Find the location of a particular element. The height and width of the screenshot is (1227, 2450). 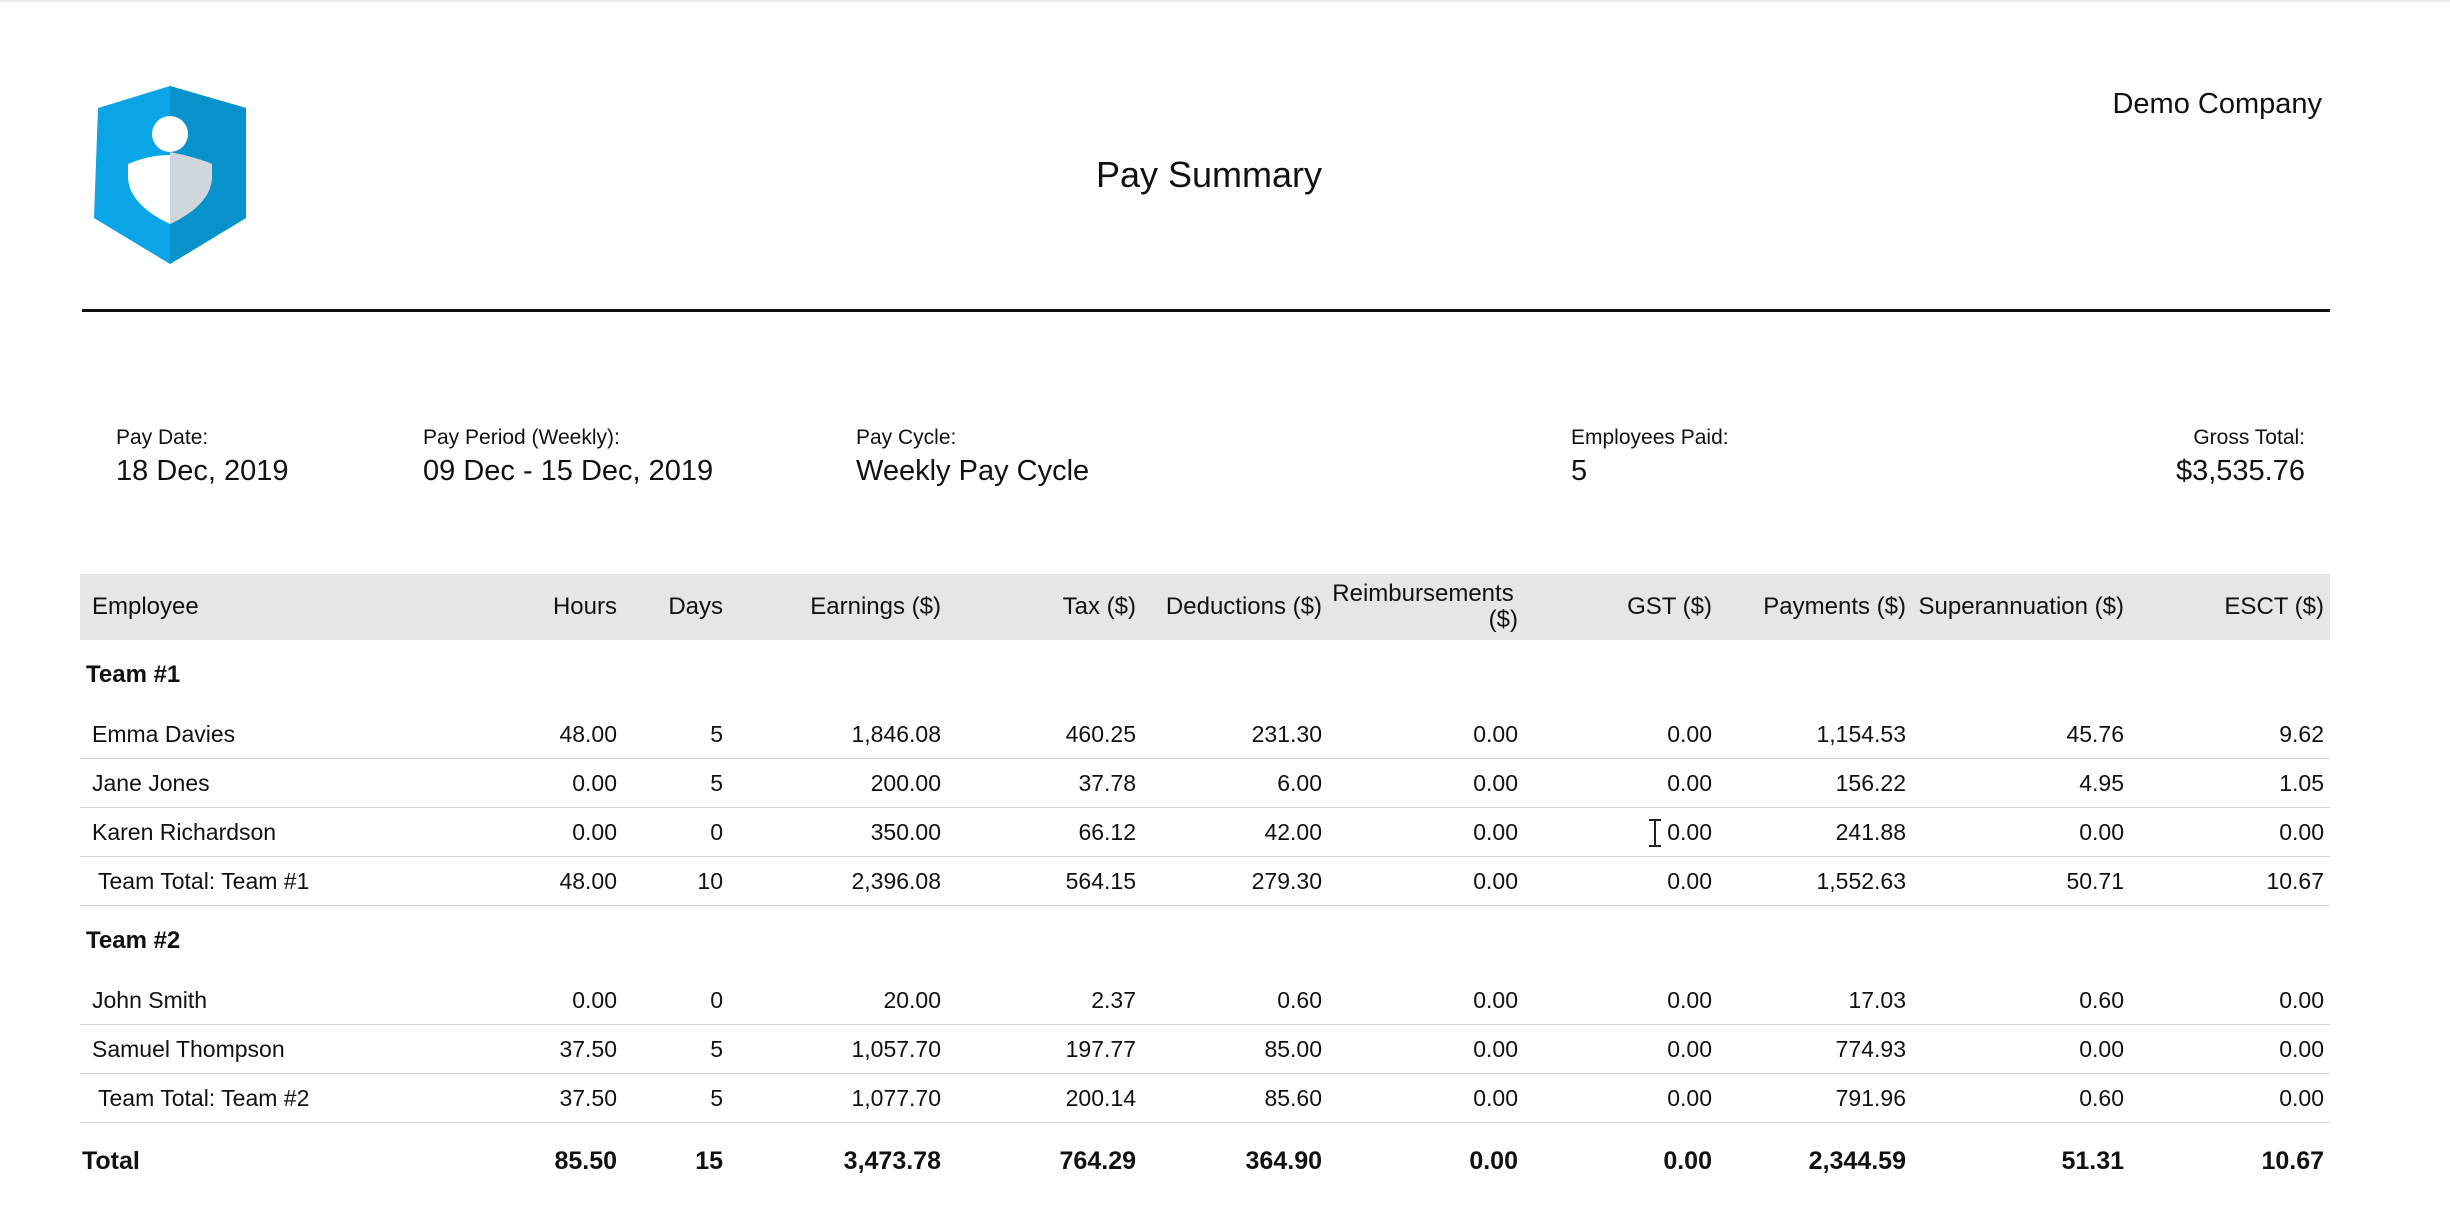

cell-esct: 9.62 is located at coordinates (2230, 734).